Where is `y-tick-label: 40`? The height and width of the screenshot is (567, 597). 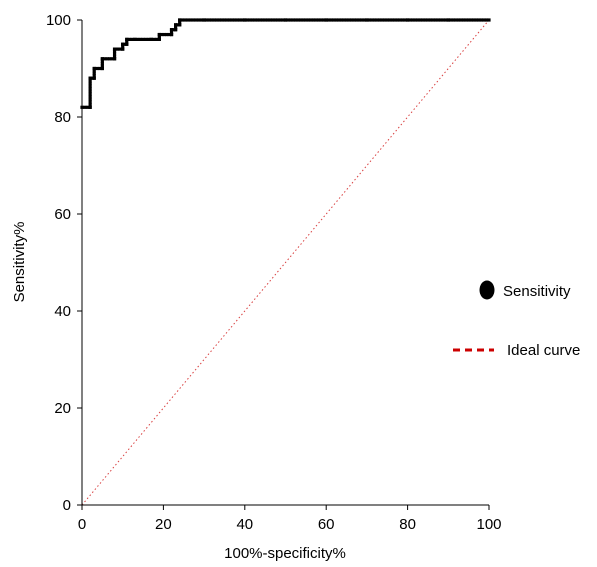
y-tick-label: 40 is located at coordinates (62, 311).